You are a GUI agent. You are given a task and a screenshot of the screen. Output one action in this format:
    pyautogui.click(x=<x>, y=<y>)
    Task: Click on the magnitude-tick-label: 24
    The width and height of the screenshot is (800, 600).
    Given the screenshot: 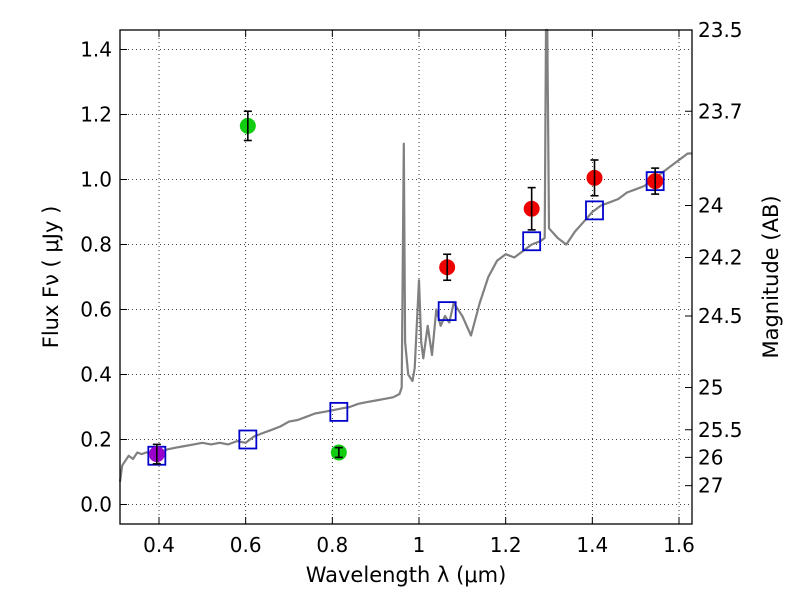 What is the action you would take?
    pyautogui.click(x=710, y=206)
    